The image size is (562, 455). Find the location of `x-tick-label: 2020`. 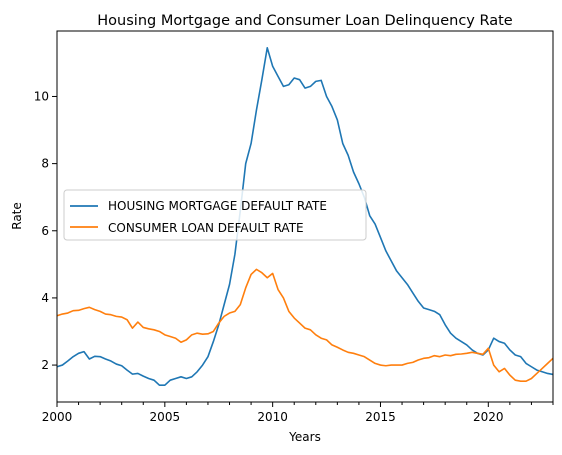

x-tick-label: 2020 is located at coordinates (488, 417).